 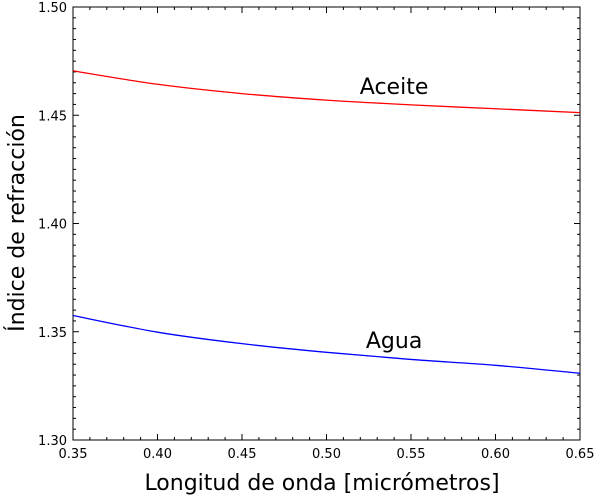 I want to click on x-tick-label: 0.55, so click(x=411, y=454).